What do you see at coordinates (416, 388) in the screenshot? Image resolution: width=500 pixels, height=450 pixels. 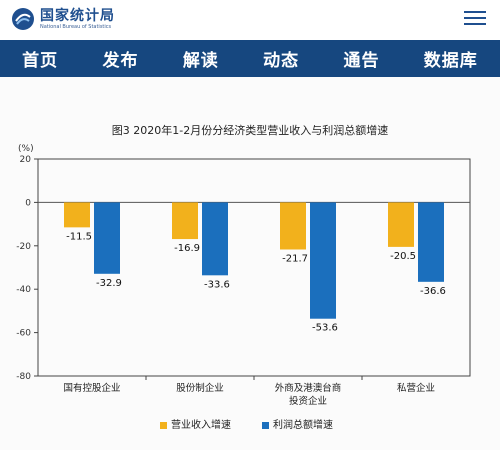 I see `x-category-label: 私营企业` at bounding box center [416, 388].